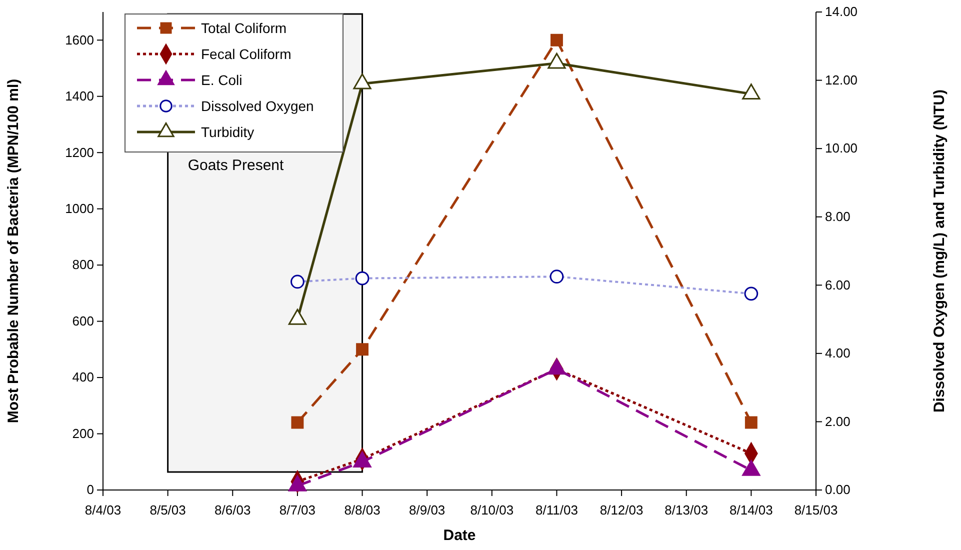 The image size is (961, 550). What do you see at coordinates (841, 12) in the screenshot?
I see `y2-tick-label: 14.00` at bounding box center [841, 12].